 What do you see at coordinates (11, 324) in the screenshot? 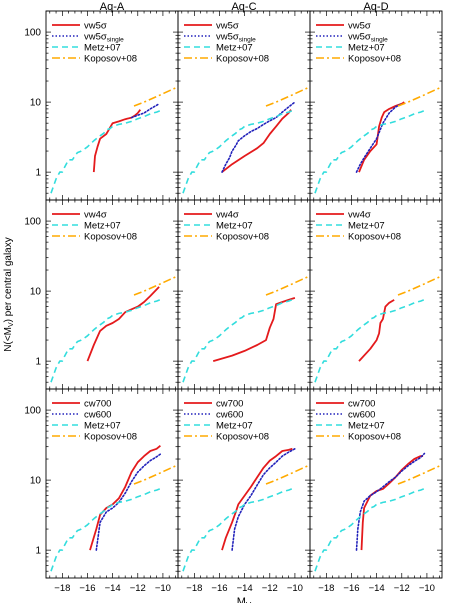
I see `y-axis-label-sub: V` at bounding box center [11, 324].